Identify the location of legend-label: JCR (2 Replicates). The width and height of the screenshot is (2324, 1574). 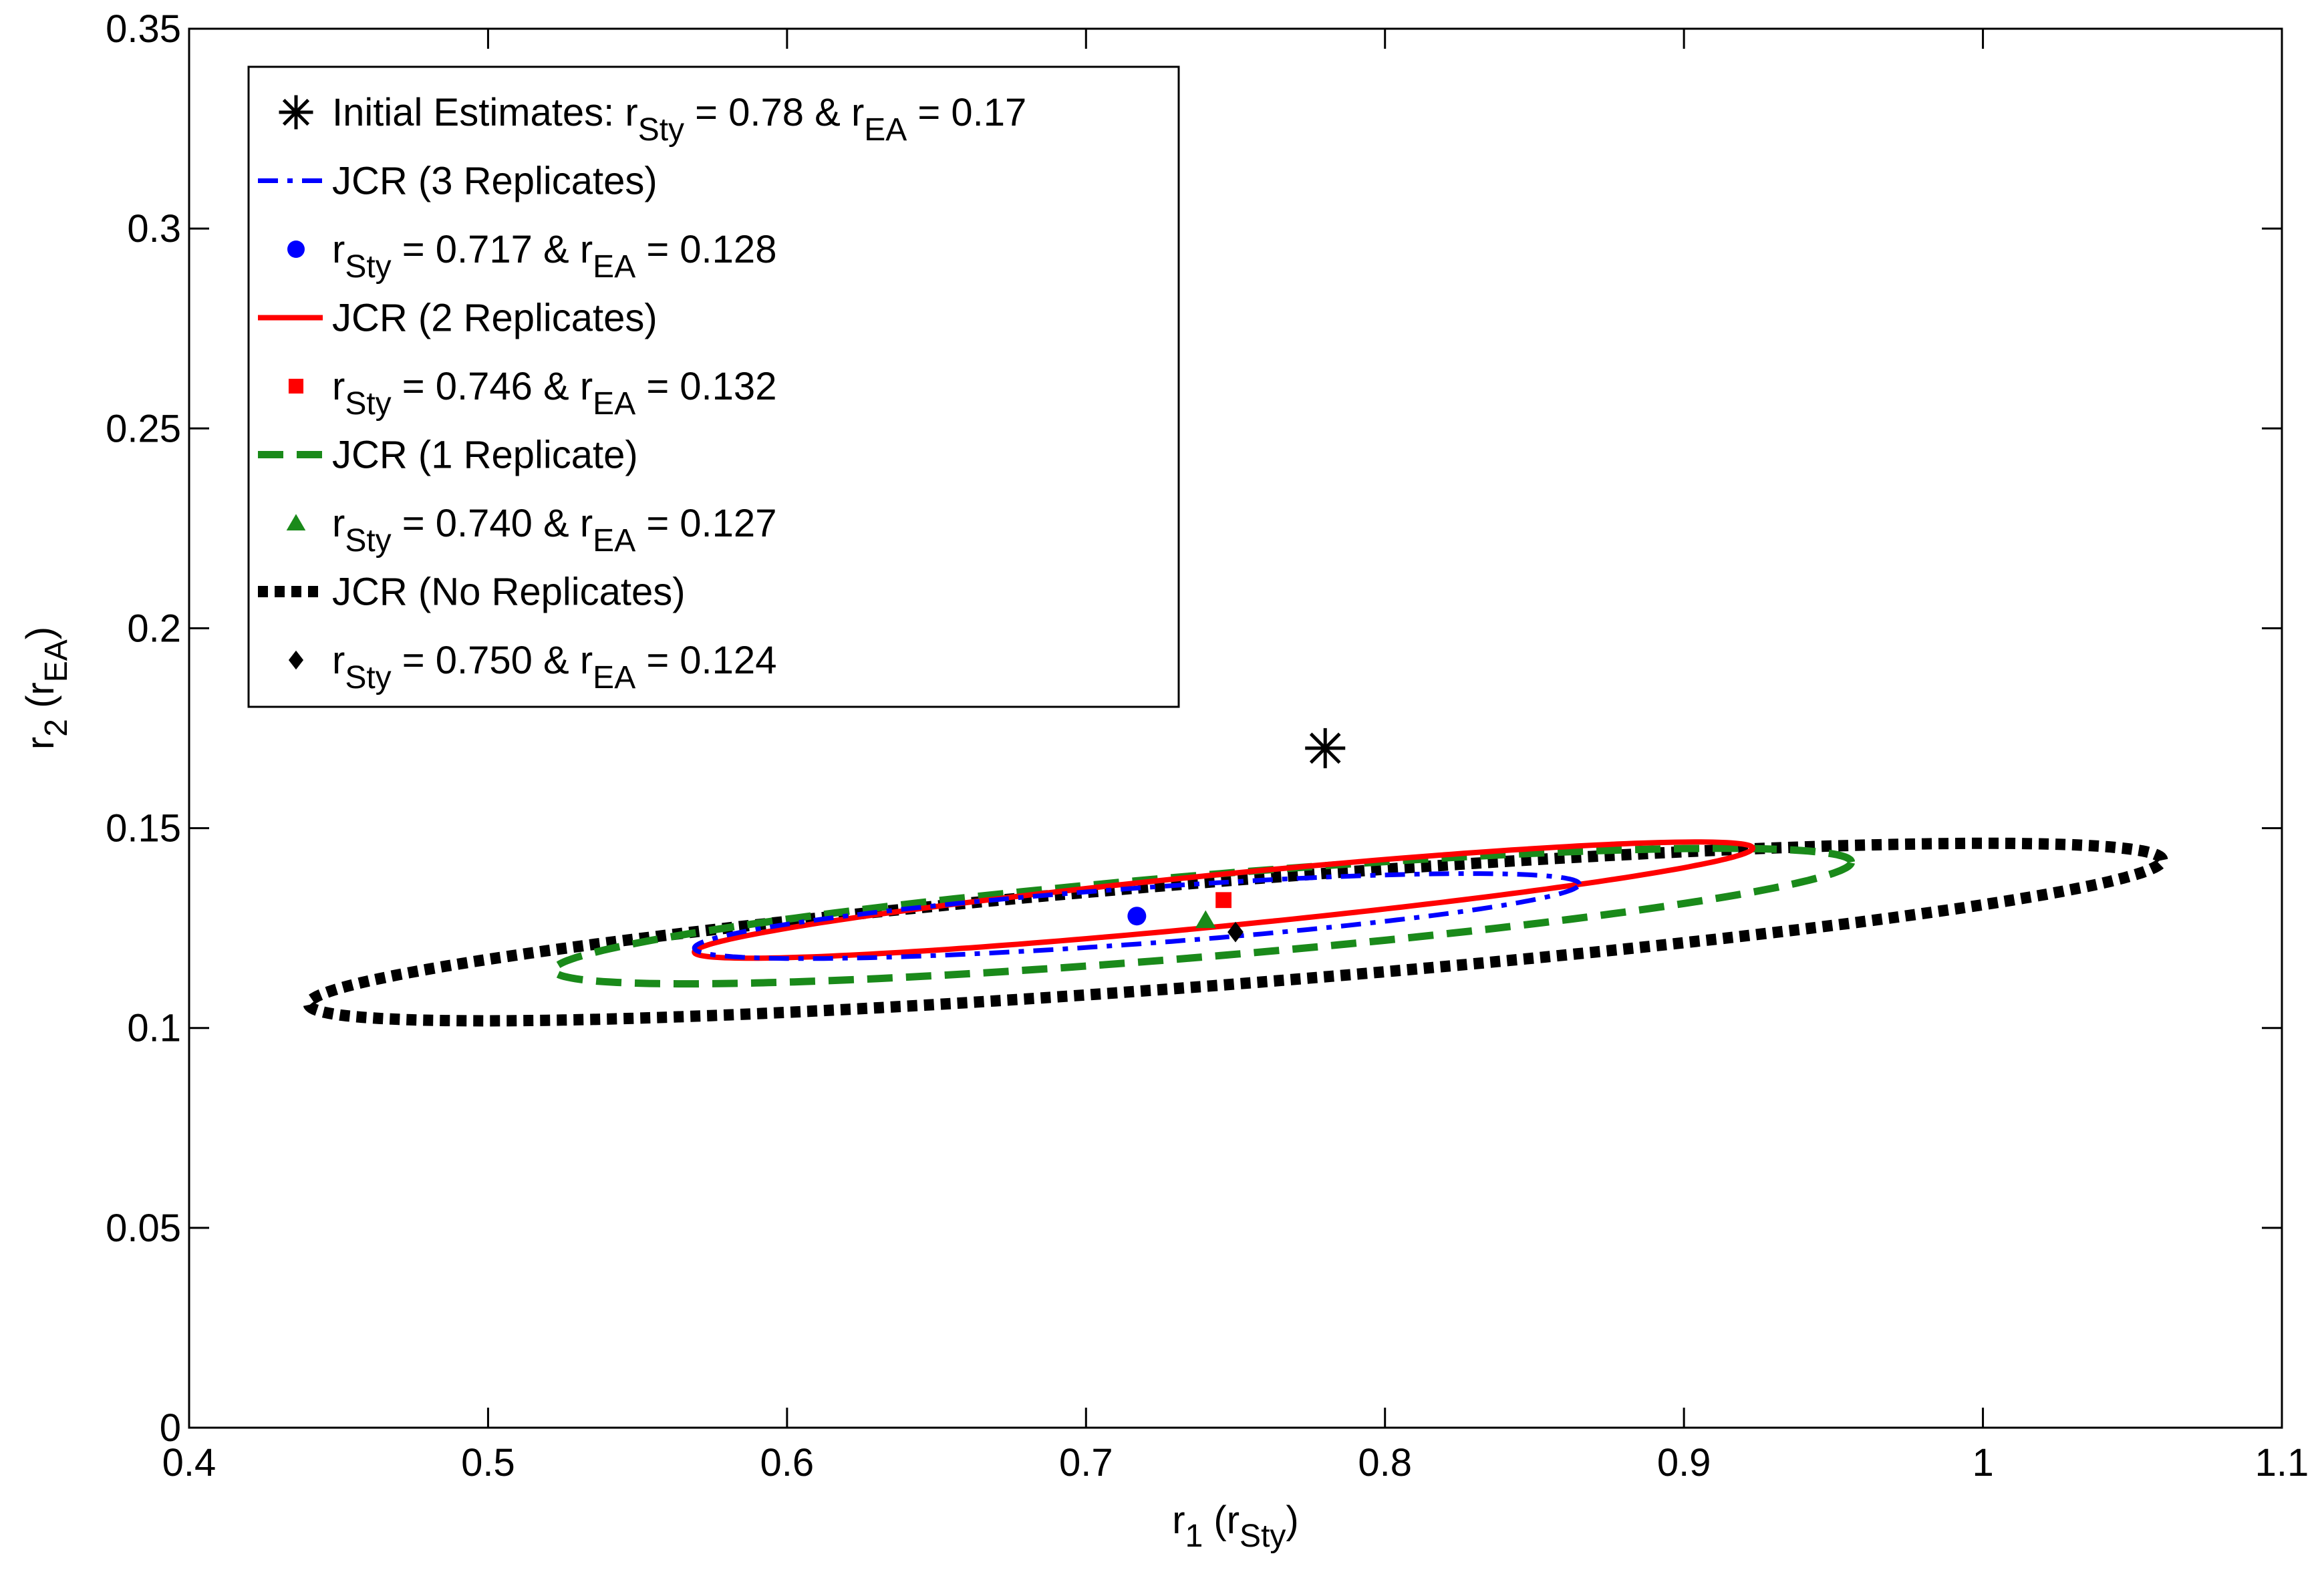
(495, 319).